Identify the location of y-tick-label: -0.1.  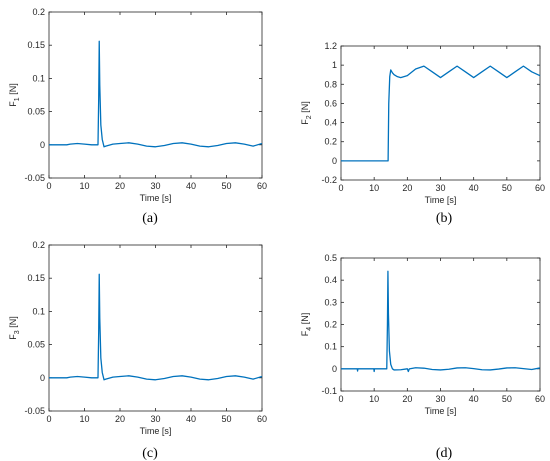
(329, 391).